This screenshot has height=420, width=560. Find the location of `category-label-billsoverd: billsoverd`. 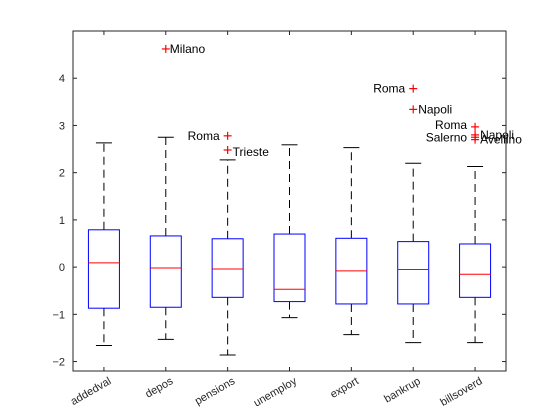

category-label-billsoverd: billsoverd is located at coordinates (461, 392).